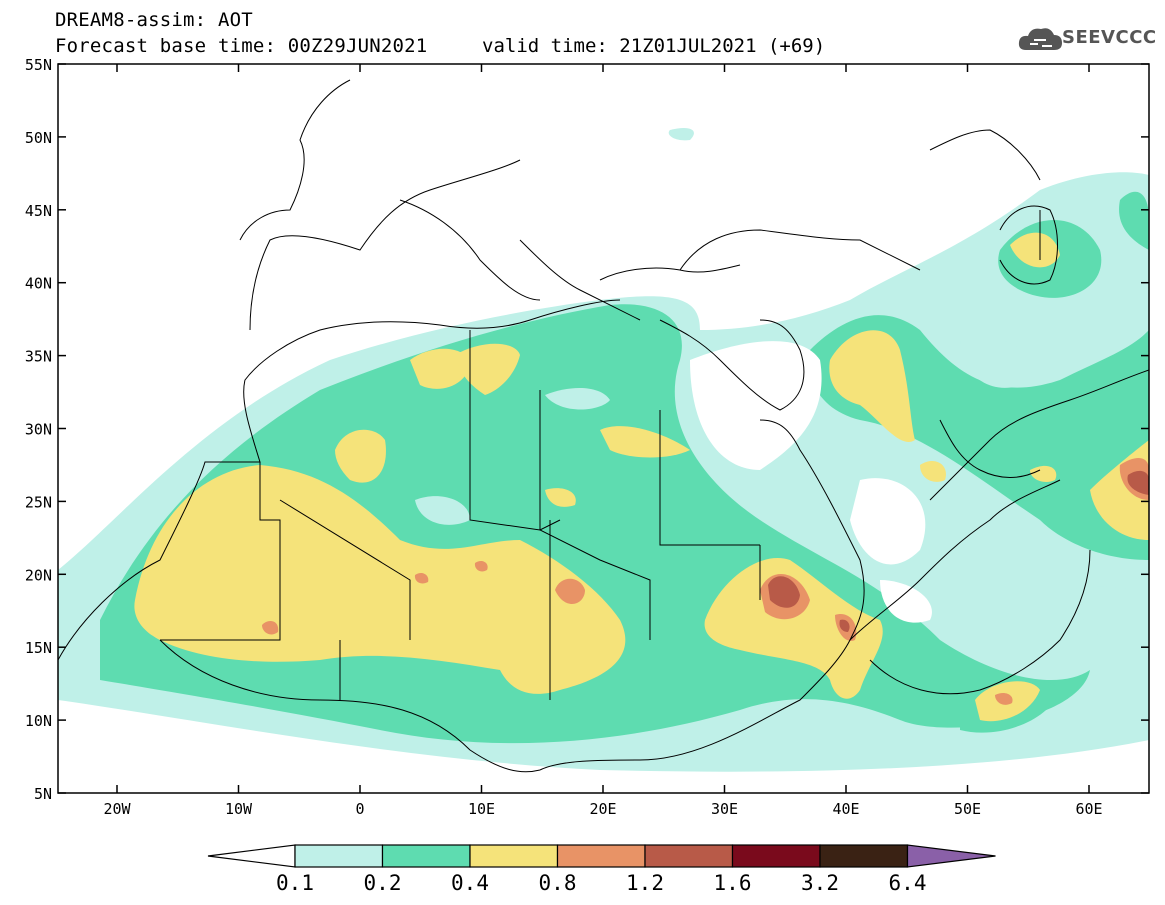 The height and width of the screenshot is (905, 1165). I want to click on lon-label: 20W, so click(117, 809).